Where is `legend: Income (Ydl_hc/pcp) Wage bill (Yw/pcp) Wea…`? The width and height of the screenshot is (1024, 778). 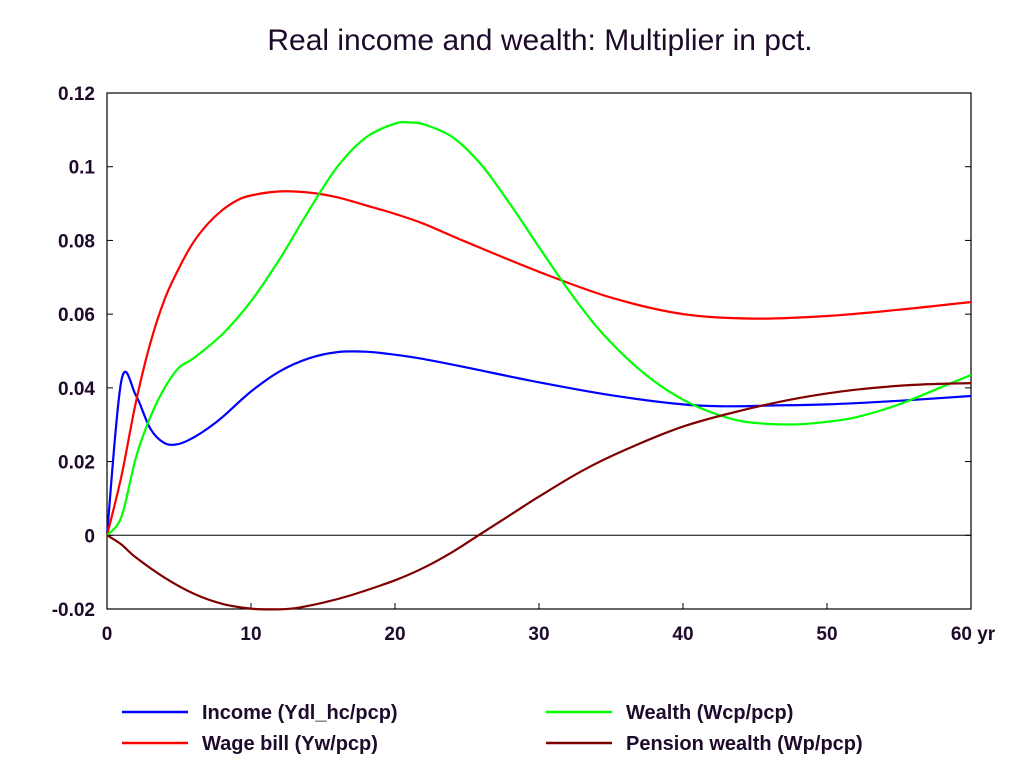 legend: Income (Ydl_hc/pcp) Wage bill (Yw/pcp) Wea… is located at coordinates (492, 728).